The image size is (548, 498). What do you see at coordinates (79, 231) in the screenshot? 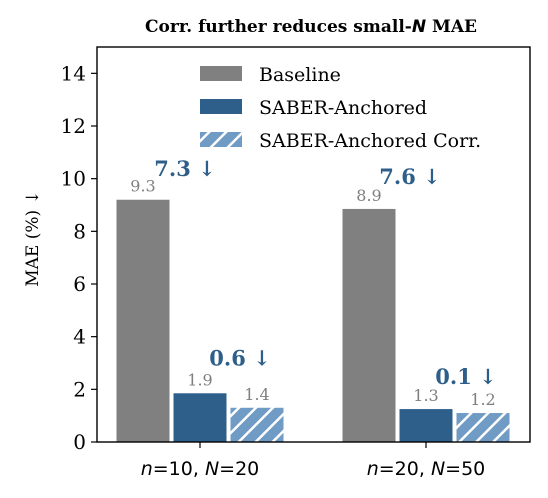
I see `y-tick-label: 8` at bounding box center [79, 231].